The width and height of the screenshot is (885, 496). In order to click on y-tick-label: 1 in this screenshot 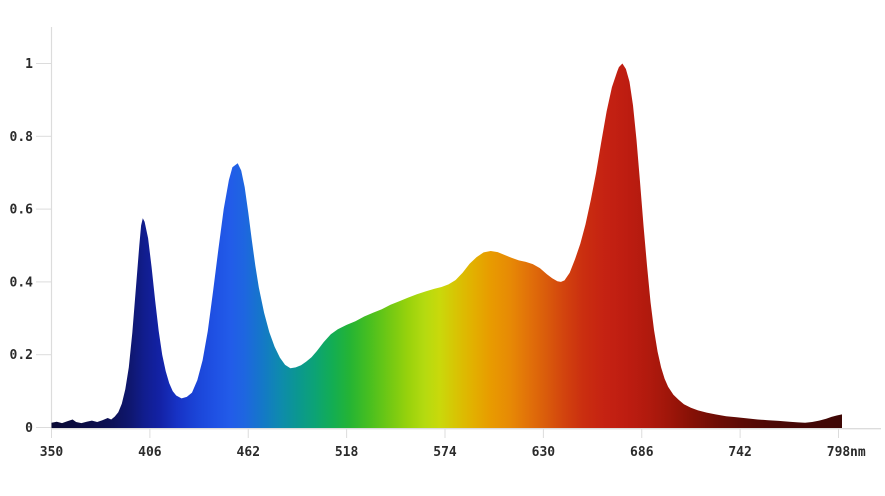, I will do `click(29, 64)`.